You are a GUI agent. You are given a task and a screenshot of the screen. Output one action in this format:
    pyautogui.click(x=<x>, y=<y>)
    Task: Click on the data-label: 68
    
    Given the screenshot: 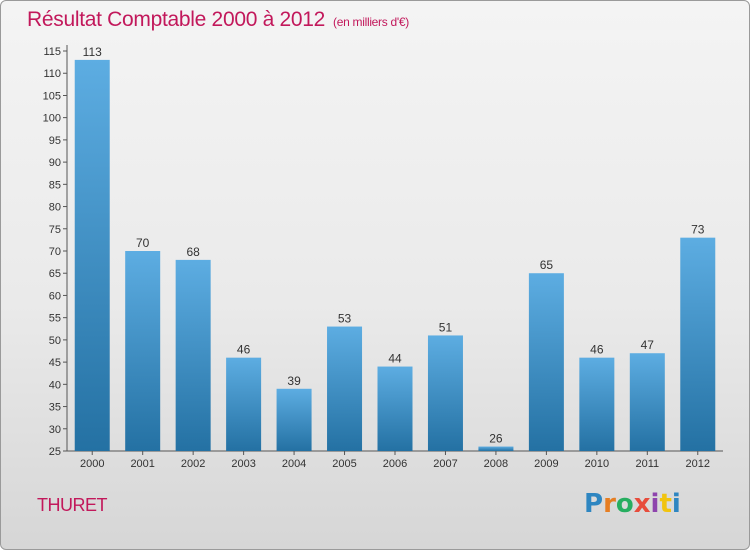 What is the action you would take?
    pyautogui.click(x=193, y=252)
    